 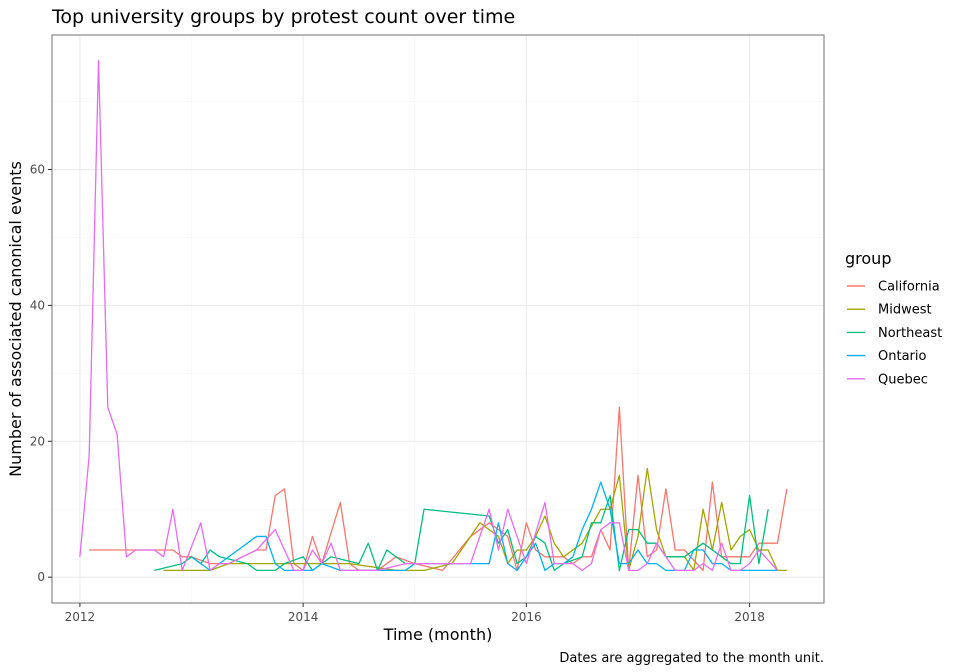 What do you see at coordinates (691, 658) in the screenshot?
I see `chart-caption: Dates are aggregated to the month unit.` at bounding box center [691, 658].